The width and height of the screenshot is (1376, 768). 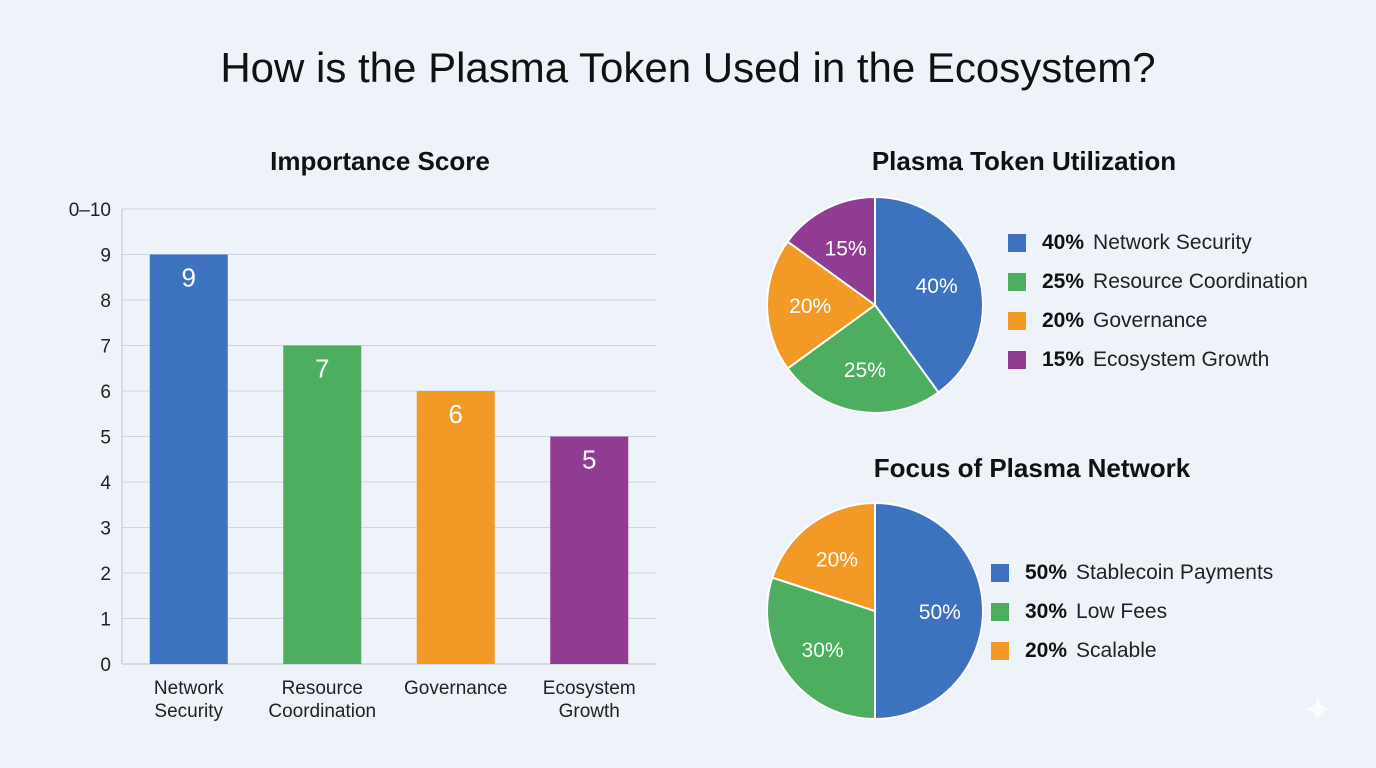 I want to click on x-tick-label: Governance, so click(x=456, y=688).